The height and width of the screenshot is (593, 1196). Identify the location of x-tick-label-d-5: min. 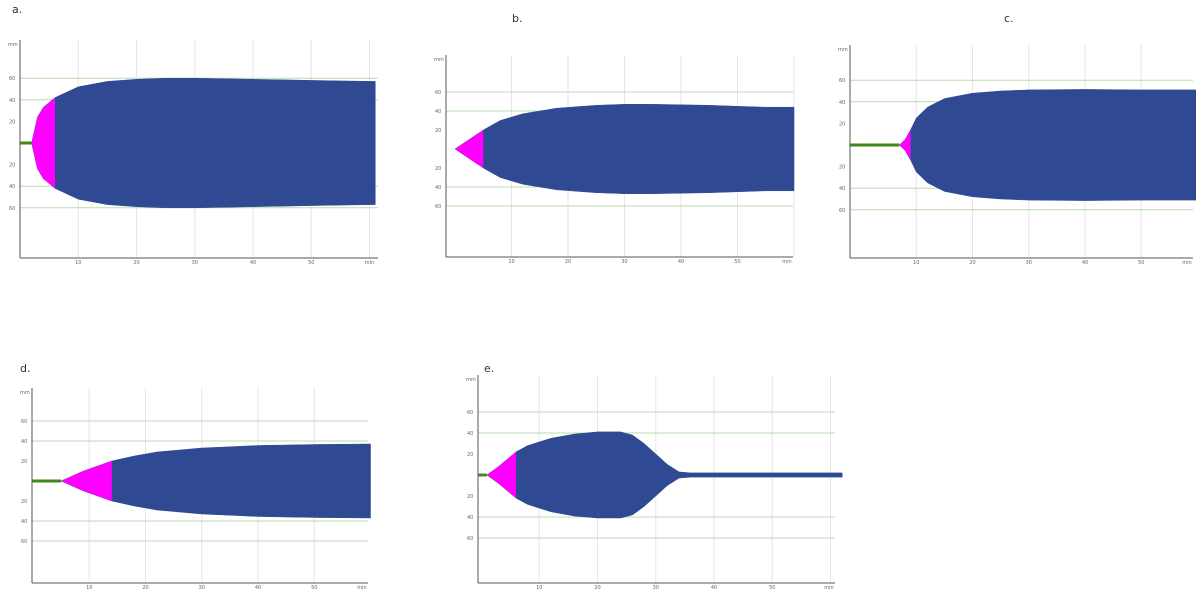
(361, 588).